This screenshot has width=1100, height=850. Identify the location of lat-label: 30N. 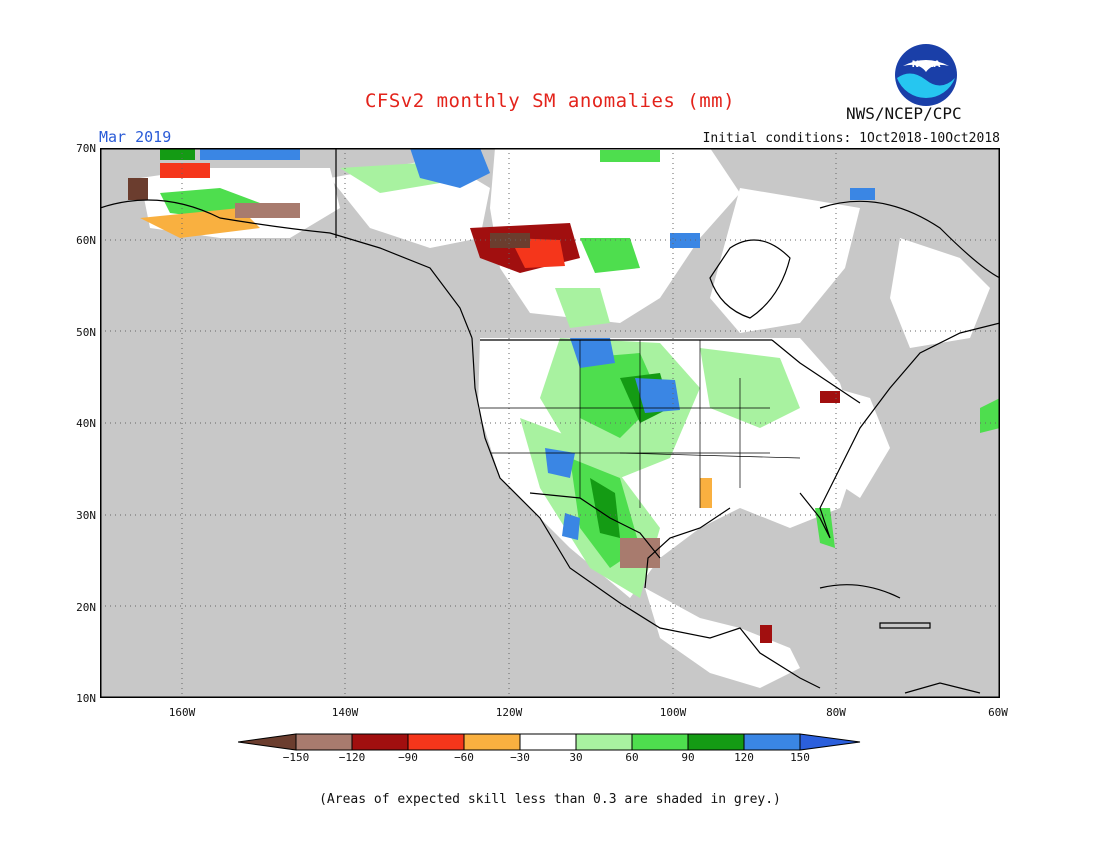
(86, 515).